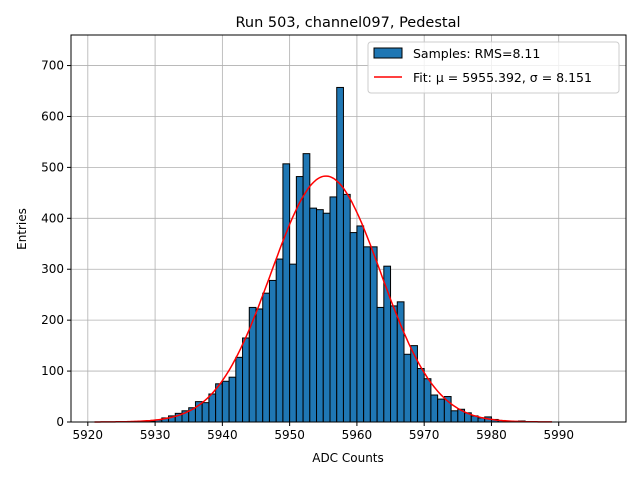 This screenshot has height=480, width=640. Describe the element at coordinates (52, 371) in the screenshot. I see `y-tick-label: 100` at that location.